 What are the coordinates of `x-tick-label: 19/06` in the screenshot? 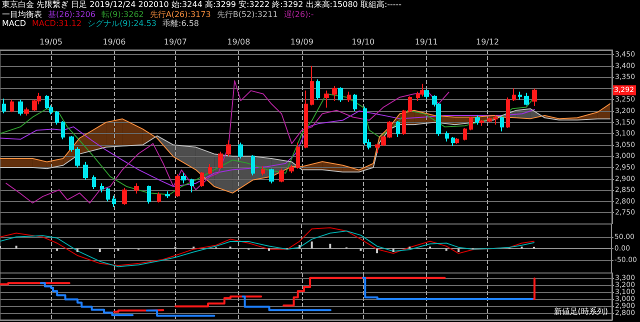 It's located at (114, 42).